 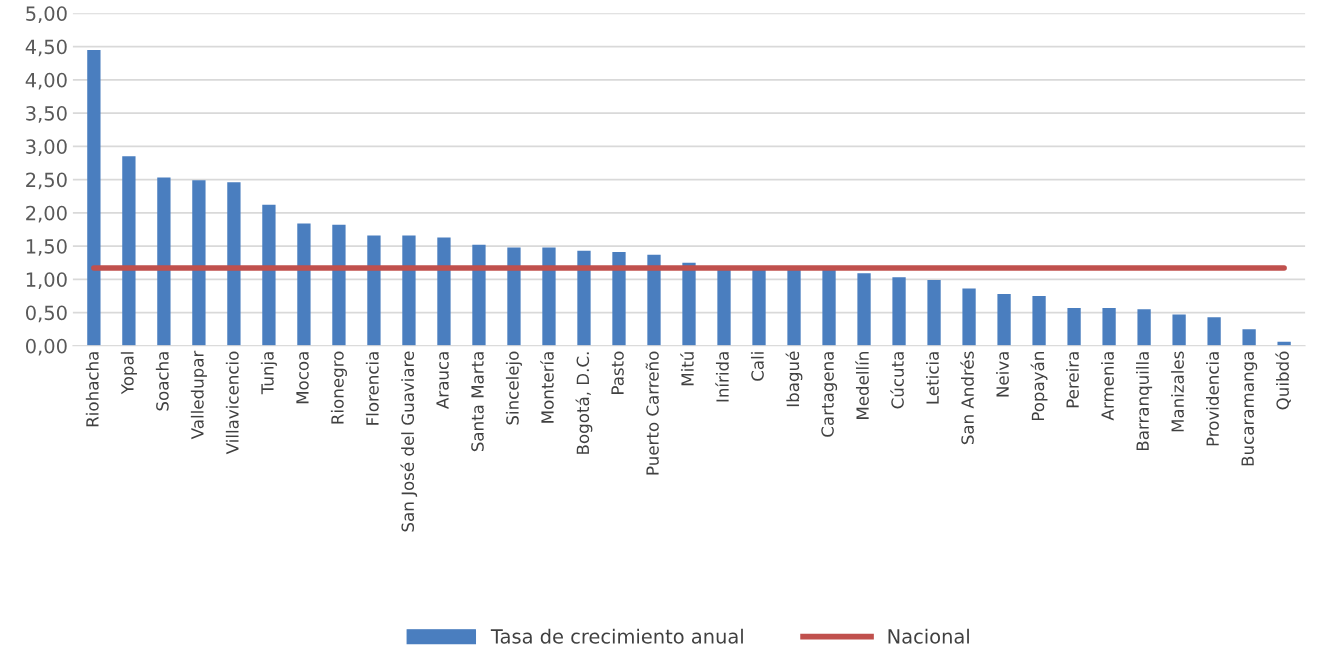 What do you see at coordinates (616, 636) in the screenshot?
I see `legend-label: Tasa de crecimiento anual` at bounding box center [616, 636].